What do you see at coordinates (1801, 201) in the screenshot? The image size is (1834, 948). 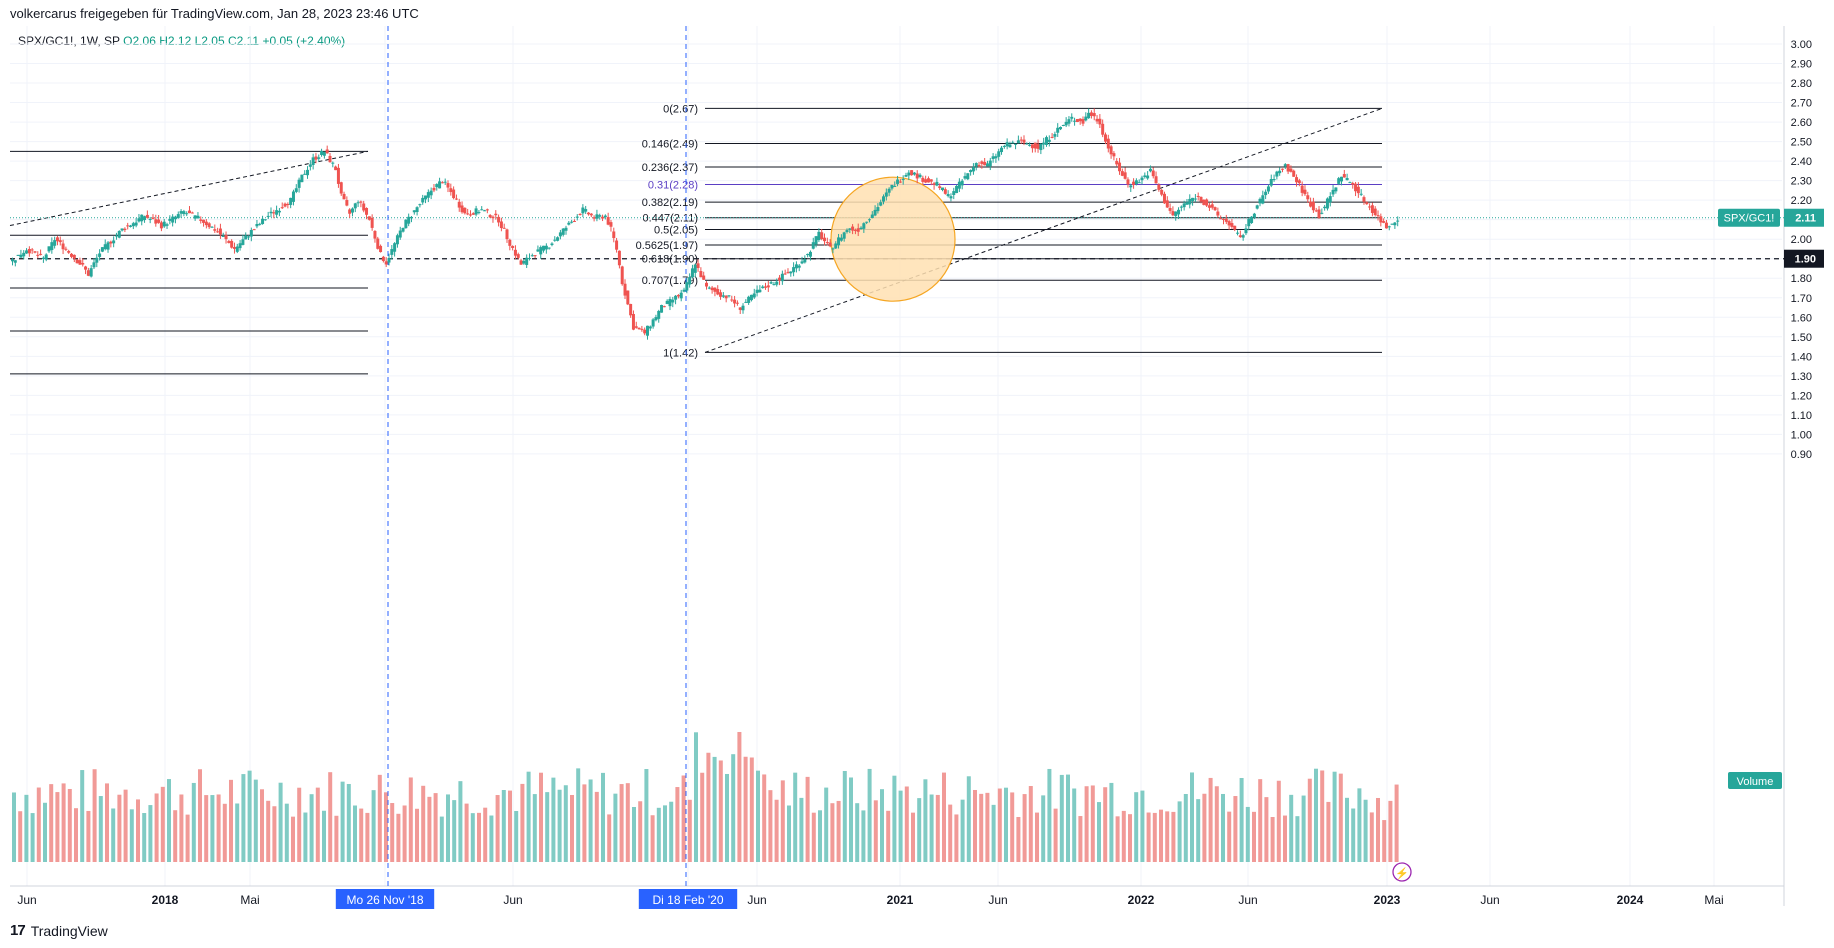 I see `price-tick-label: 2.20` at bounding box center [1801, 201].